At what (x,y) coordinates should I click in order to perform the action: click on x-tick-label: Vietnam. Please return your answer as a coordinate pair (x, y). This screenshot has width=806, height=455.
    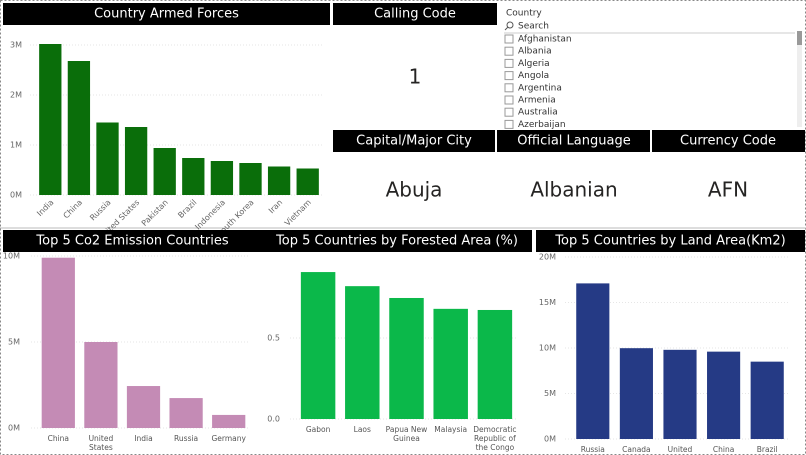
    Looking at the image, I should click on (298, 213).